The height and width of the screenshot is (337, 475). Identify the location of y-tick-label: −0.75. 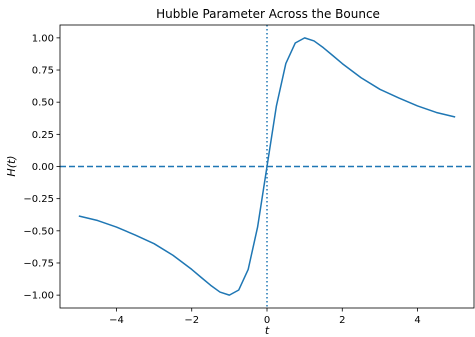
(38, 263).